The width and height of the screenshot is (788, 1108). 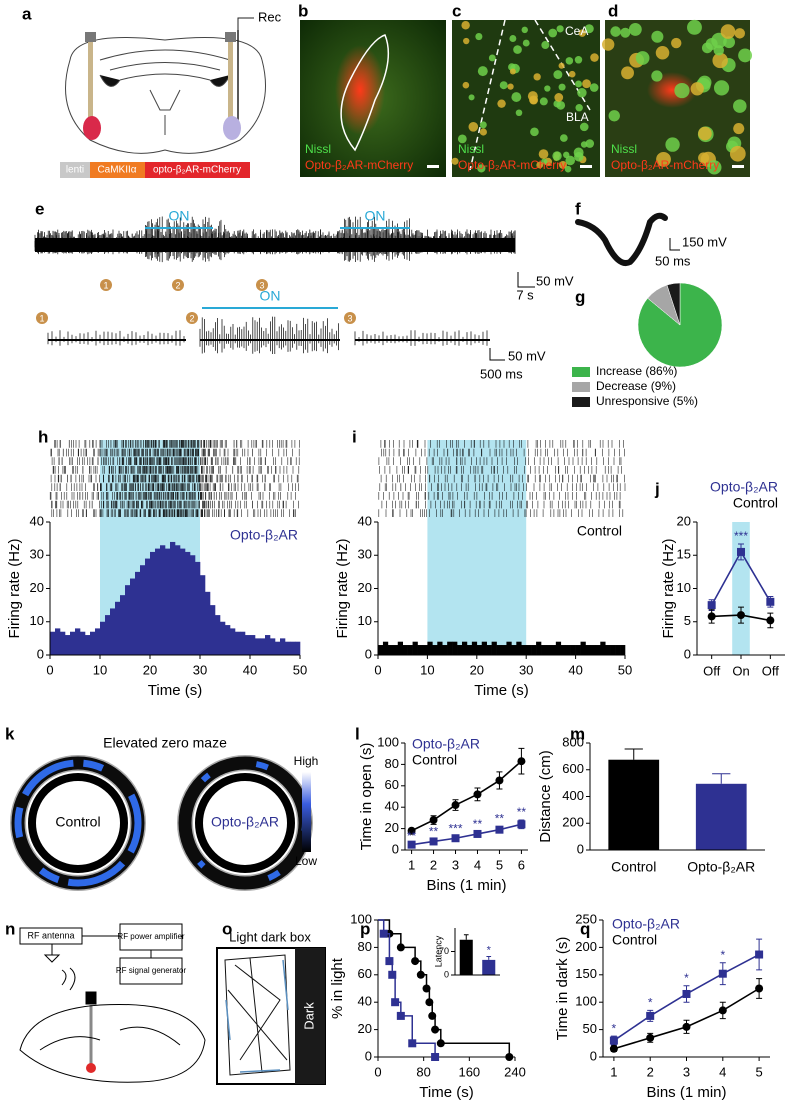 I want to click on y-tick-label: 800, so click(x=573, y=741).